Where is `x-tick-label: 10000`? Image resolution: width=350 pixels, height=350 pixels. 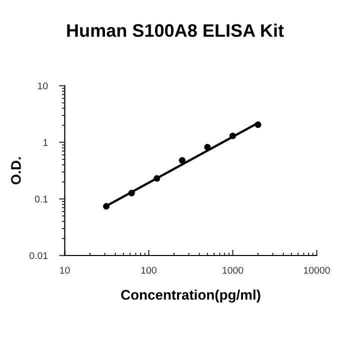
x-tick-label: 10000 is located at coordinates (317, 270).